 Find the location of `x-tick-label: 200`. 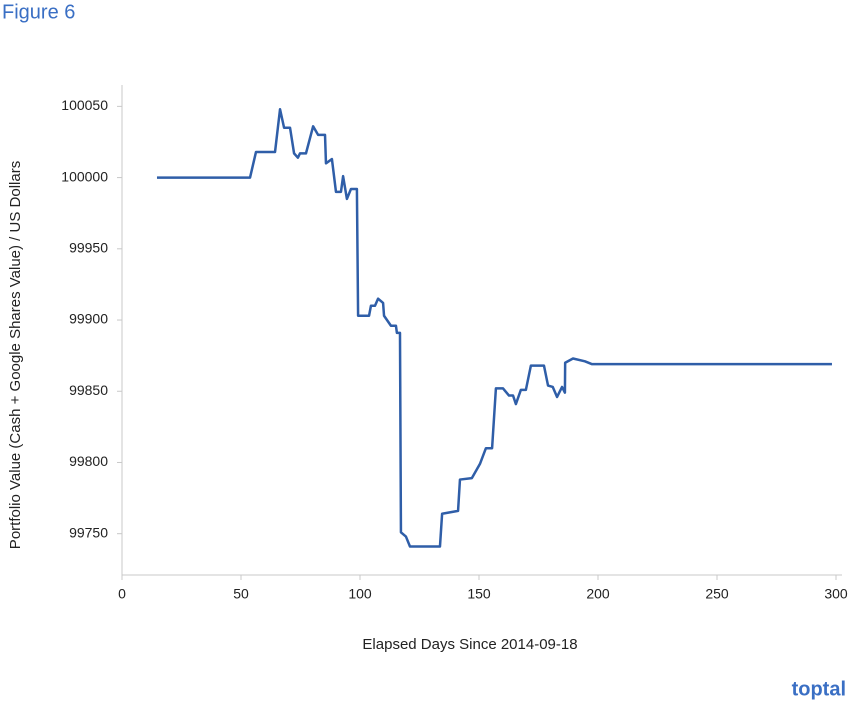

x-tick-label: 200 is located at coordinates (598, 594).